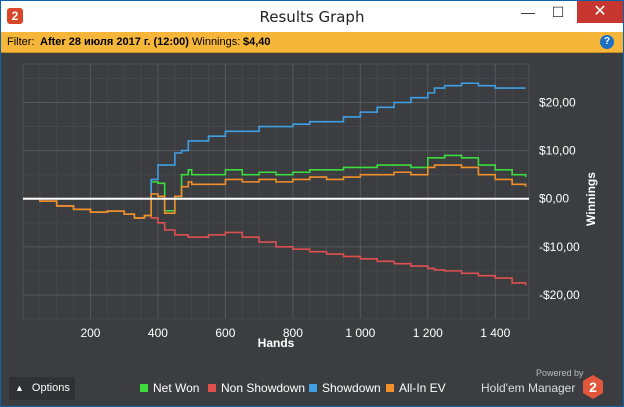  I want to click on options-label: Options, so click(50, 388).